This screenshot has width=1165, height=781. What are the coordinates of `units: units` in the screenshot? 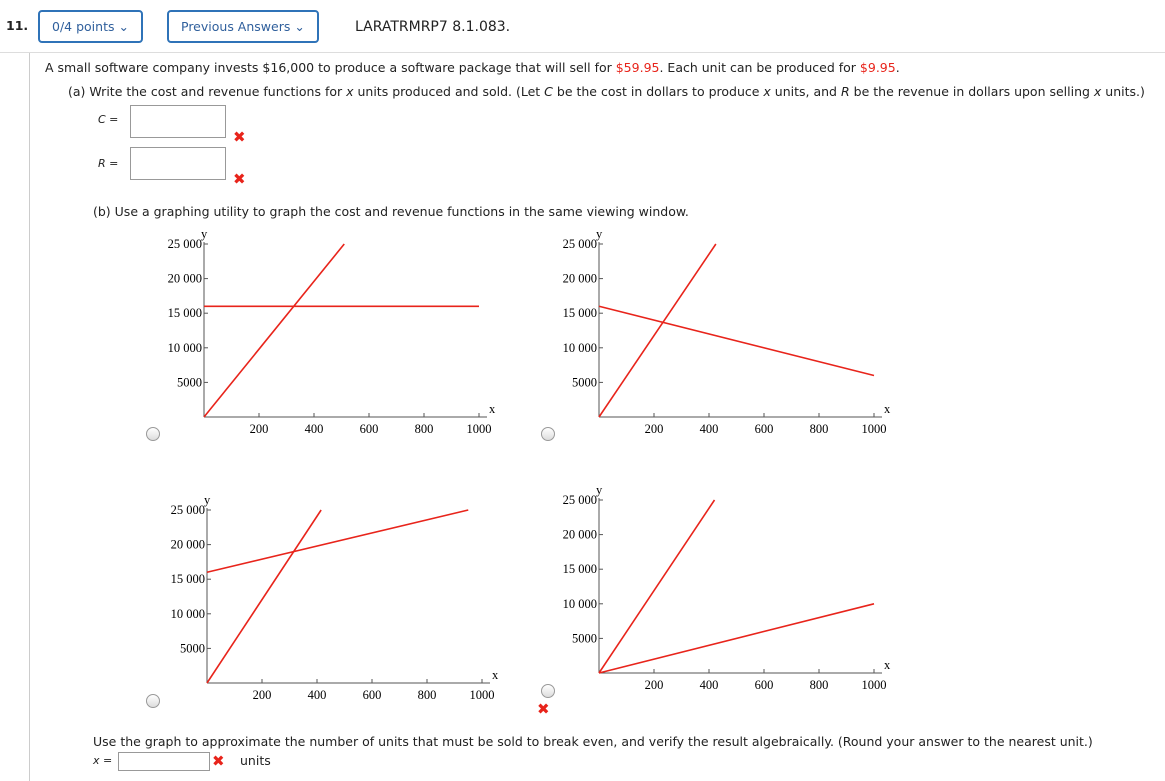 It's located at (255, 760).